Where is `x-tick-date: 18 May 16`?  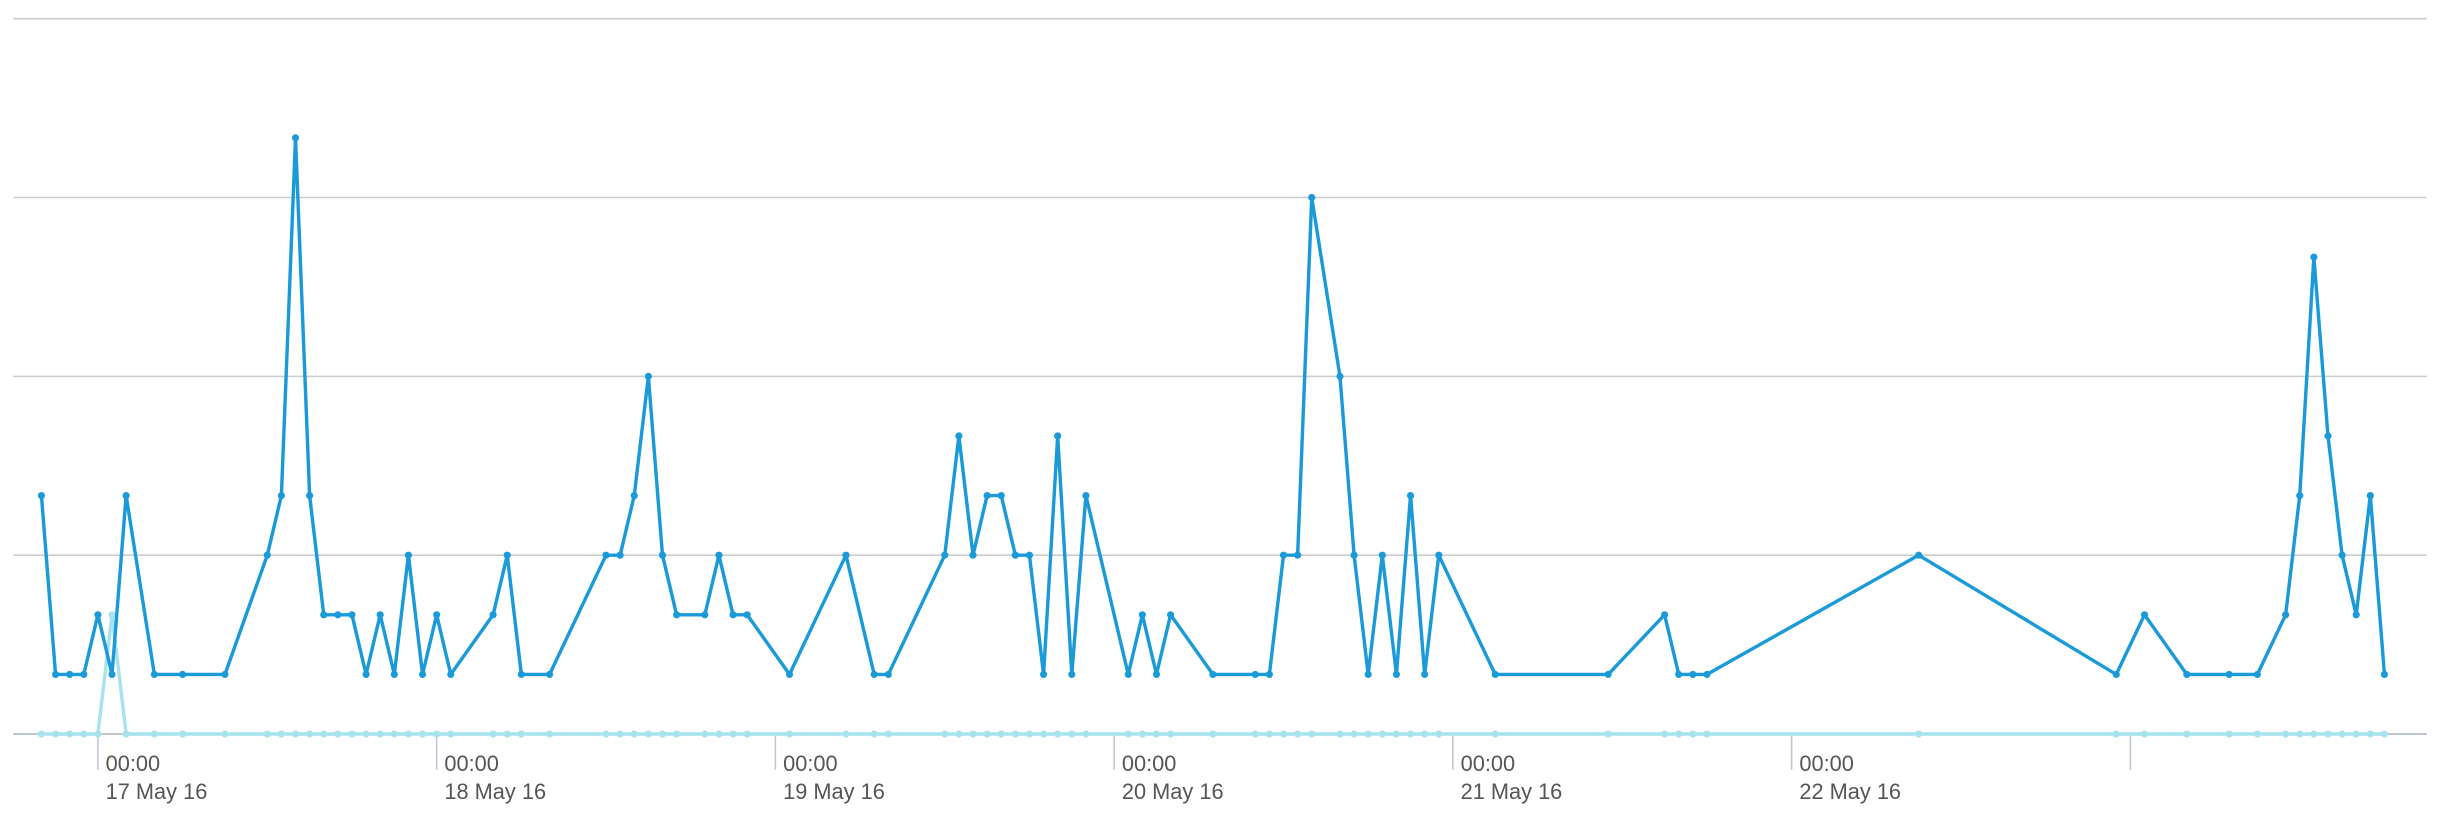
x-tick-date: 18 May 16 is located at coordinates (495, 791).